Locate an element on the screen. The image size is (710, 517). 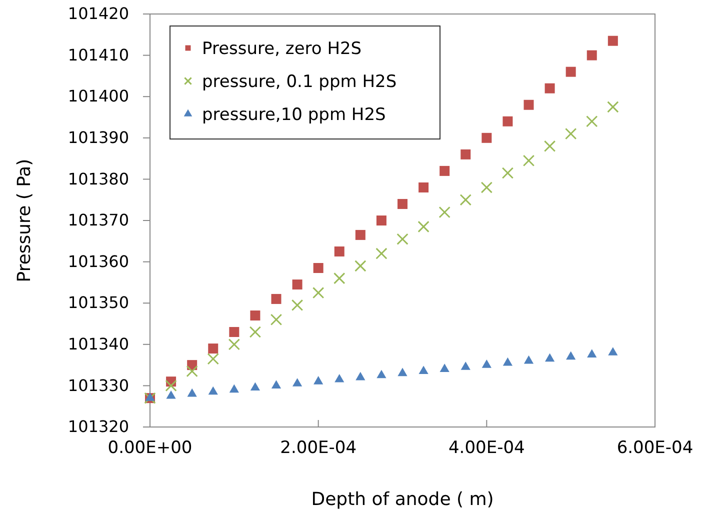
x-tick-label: 6.00E-04 is located at coordinates (655, 448).